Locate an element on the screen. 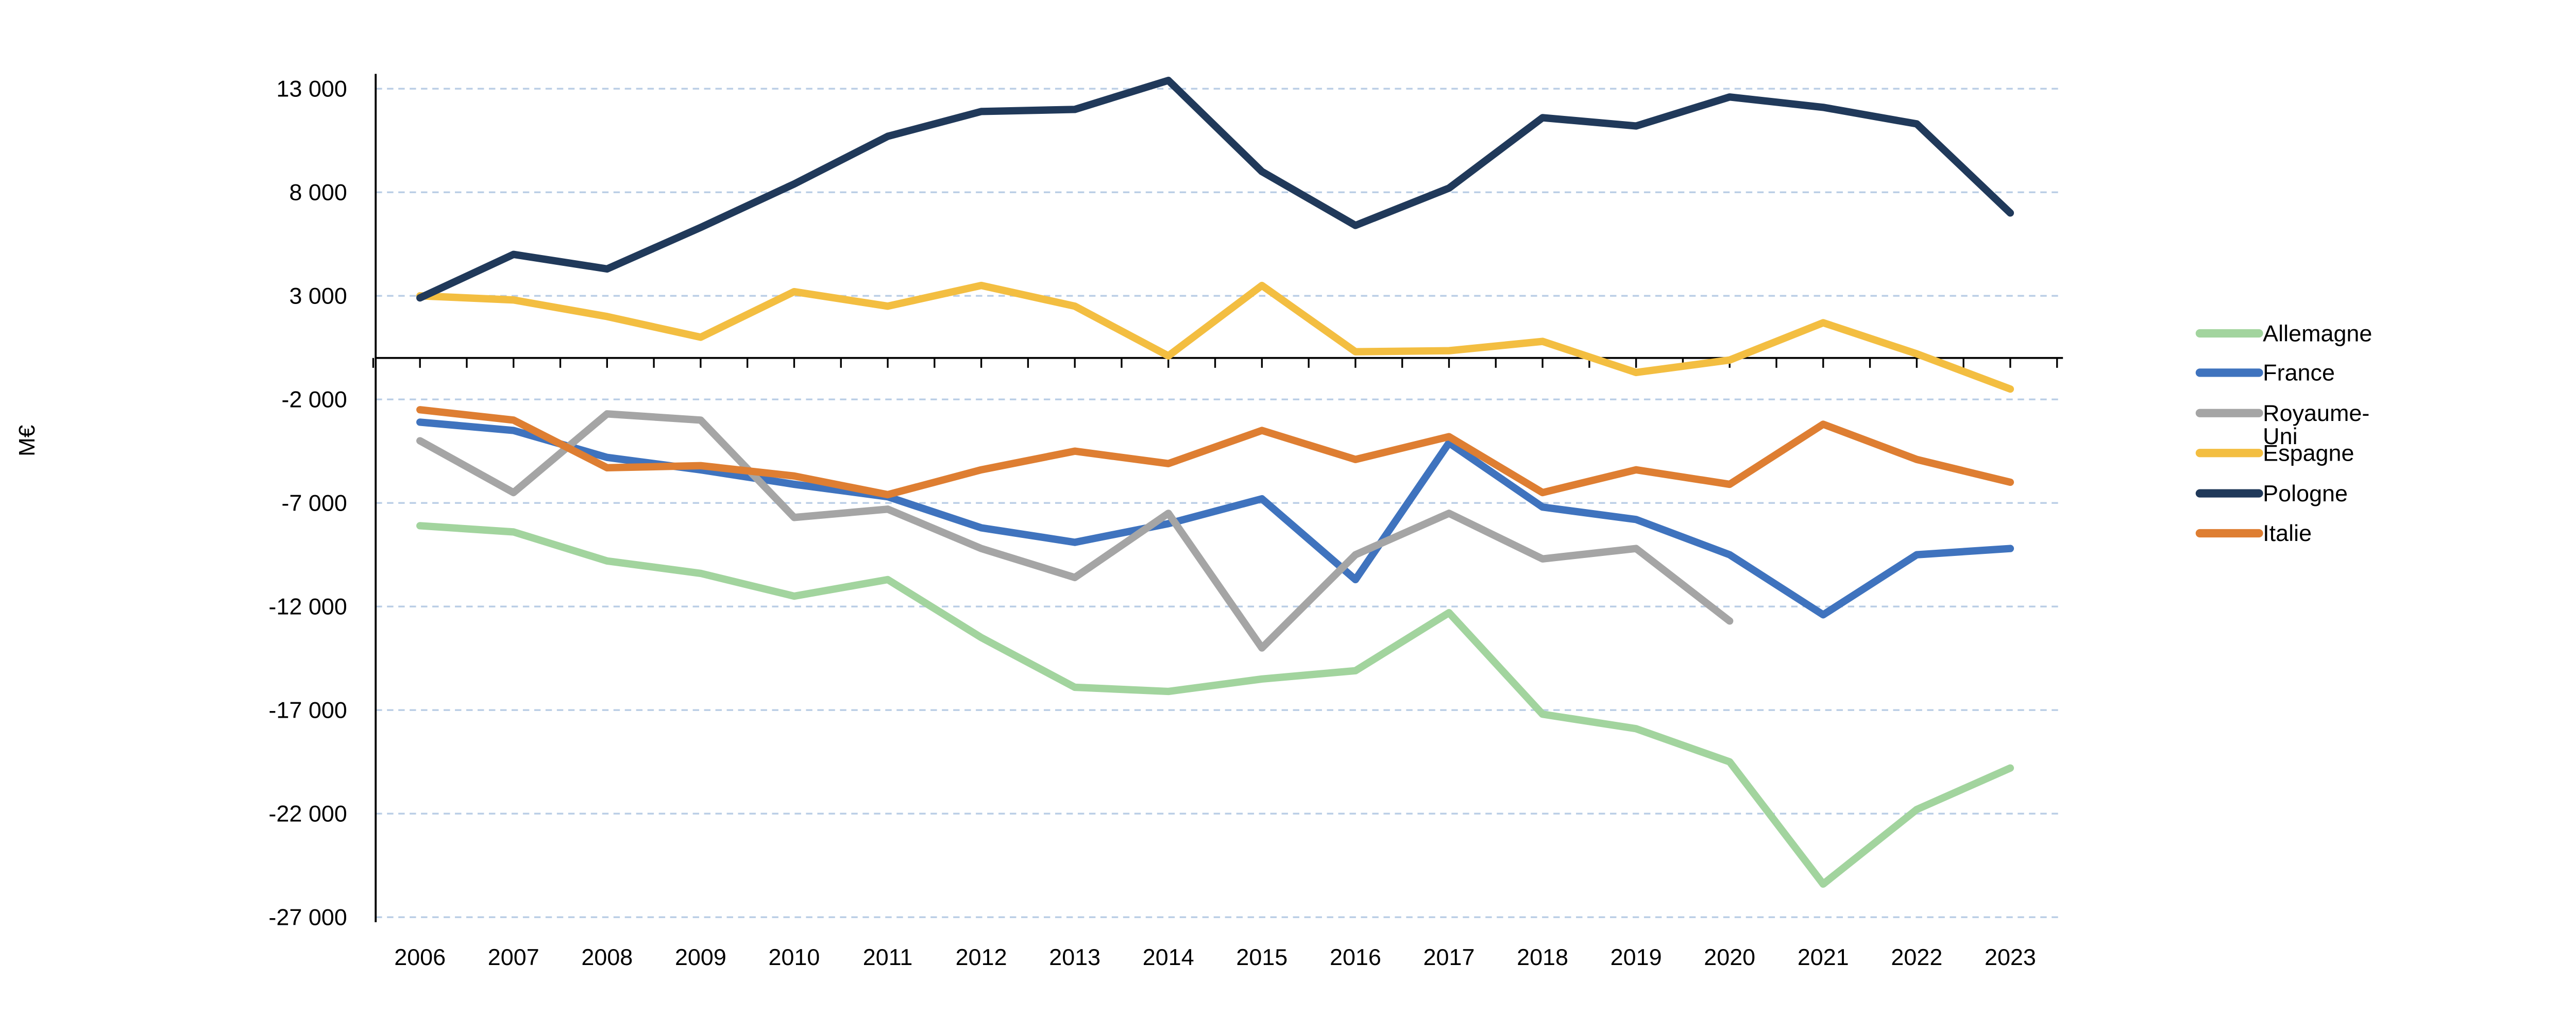 This screenshot has height=1032, width=2576. legend-label-italie: Italie is located at coordinates (2287, 533).